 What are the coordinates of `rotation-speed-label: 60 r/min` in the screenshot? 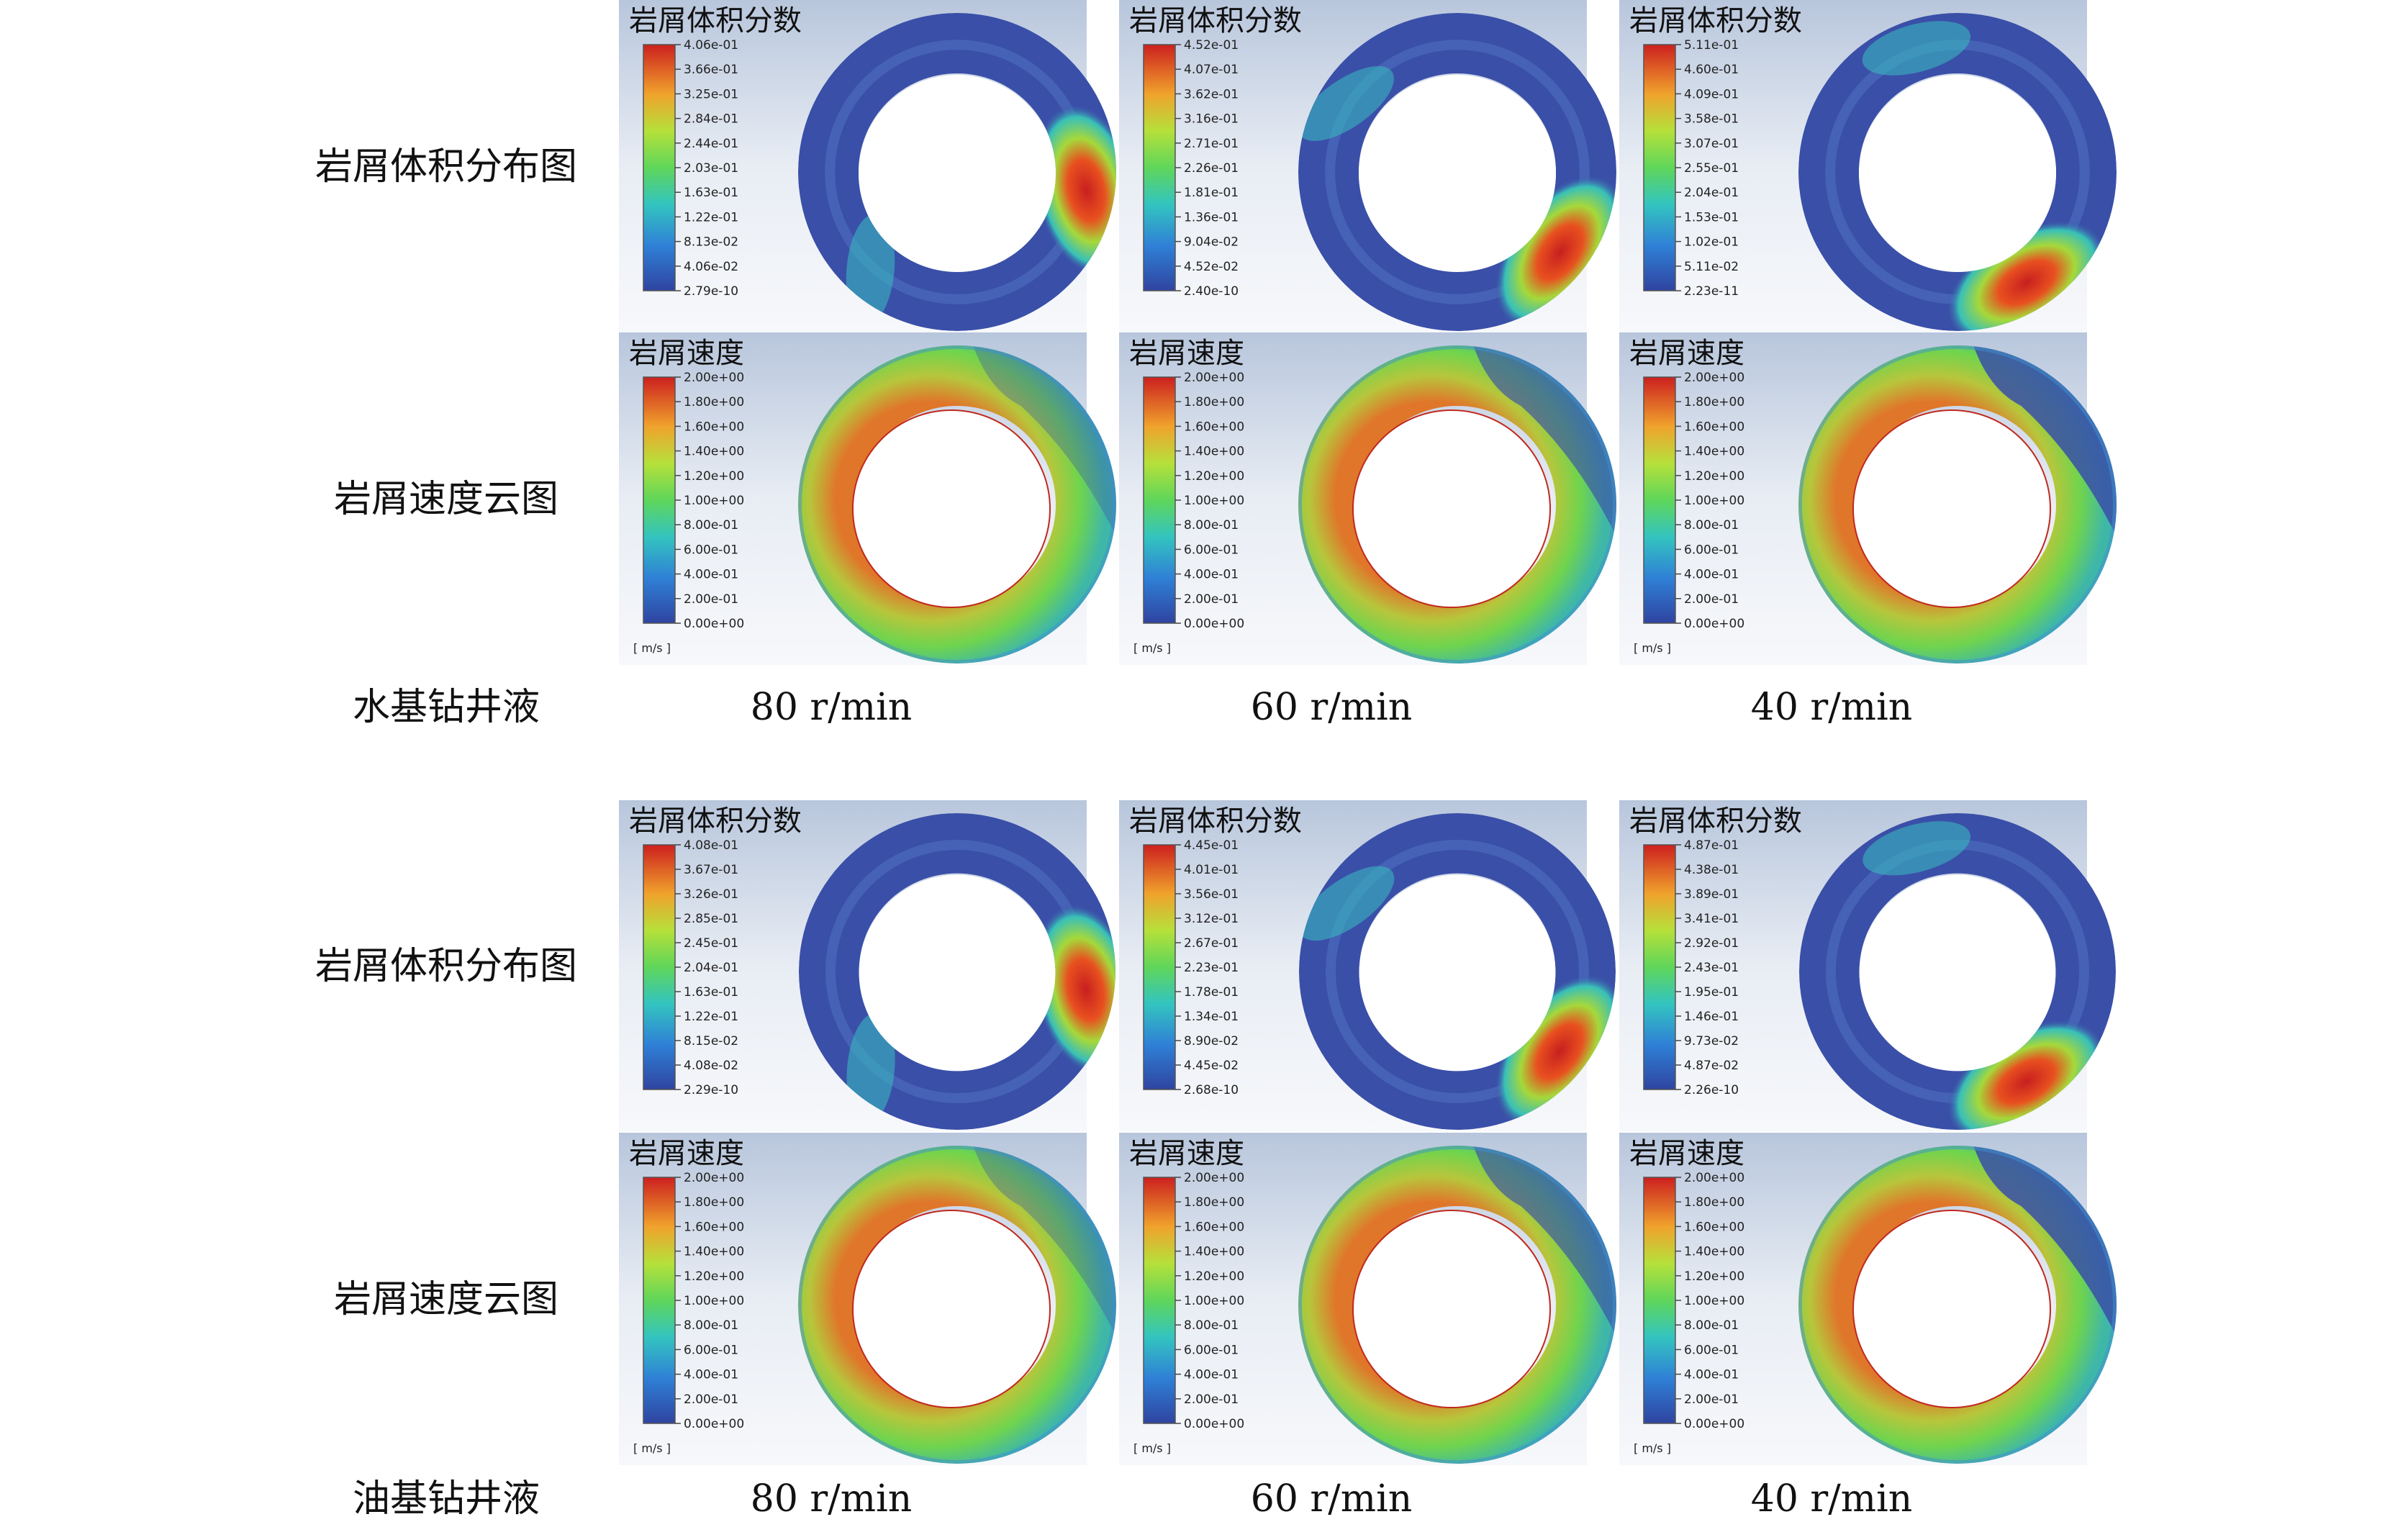 It's located at (1332, 1499).